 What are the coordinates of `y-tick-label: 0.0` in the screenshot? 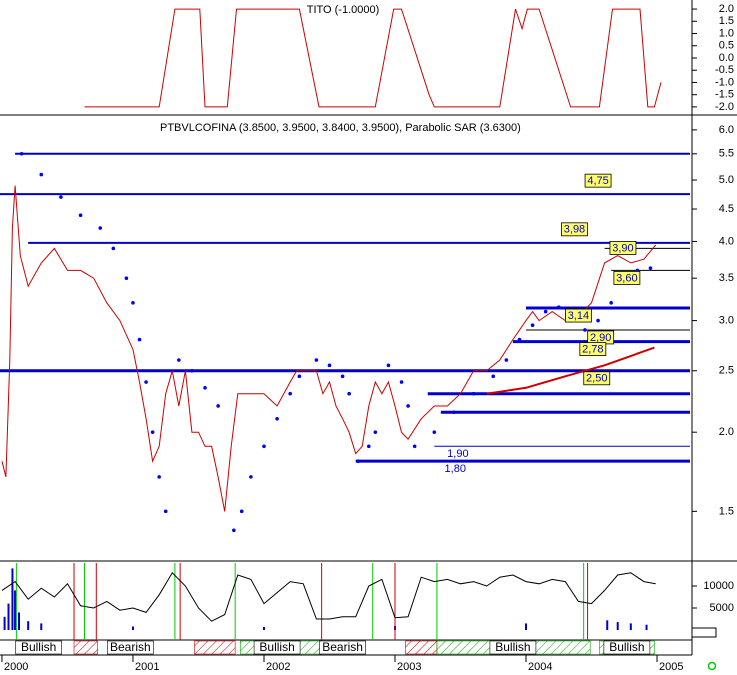 It's located at (726, 58).